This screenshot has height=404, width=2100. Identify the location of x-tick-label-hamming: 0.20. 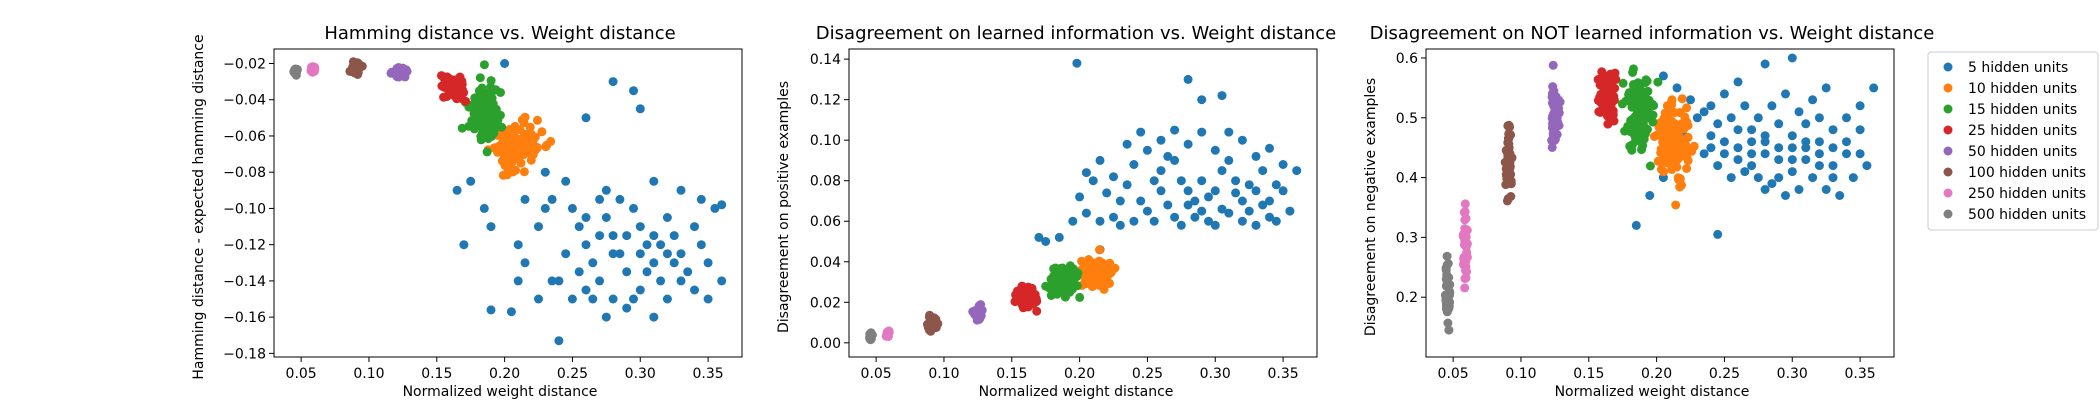
(504, 374).